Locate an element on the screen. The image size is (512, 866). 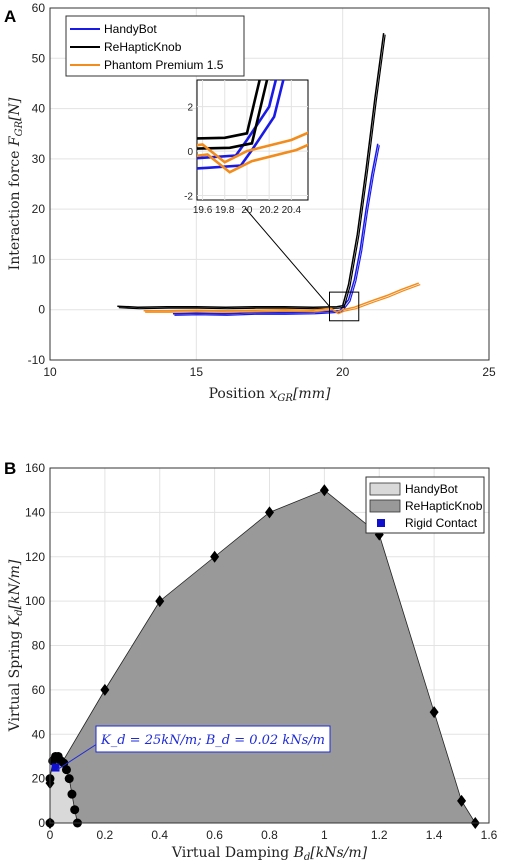
inset-x-tick-label: 20 is located at coordinates (247, 210).